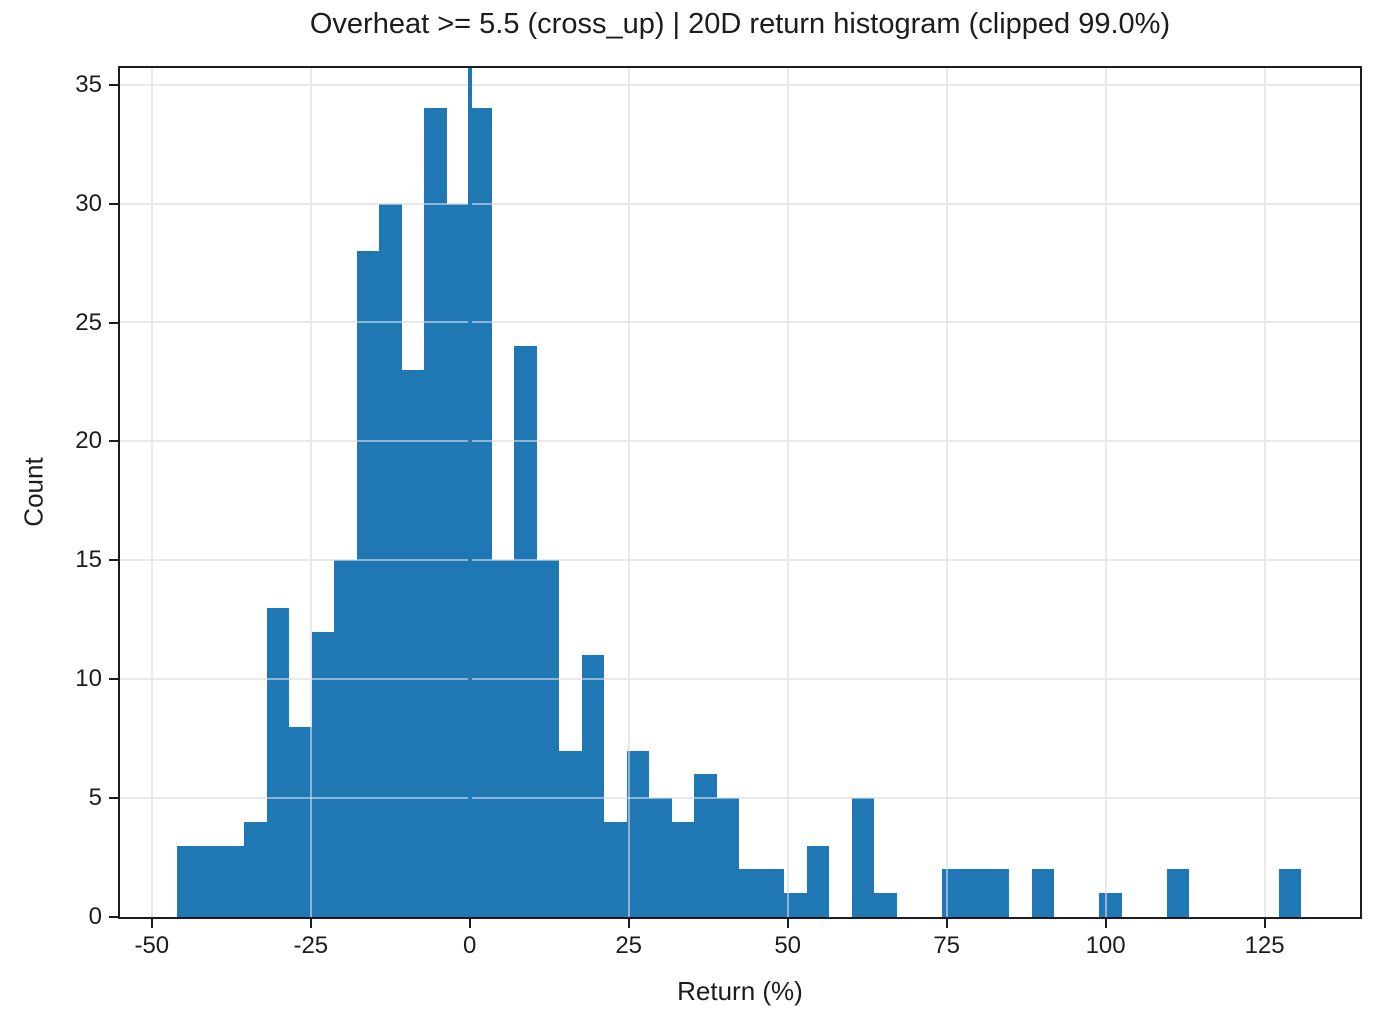 This screenshot has height=1035, width=1387. I want to click on x-tick-label: 25, so click(629, 945).